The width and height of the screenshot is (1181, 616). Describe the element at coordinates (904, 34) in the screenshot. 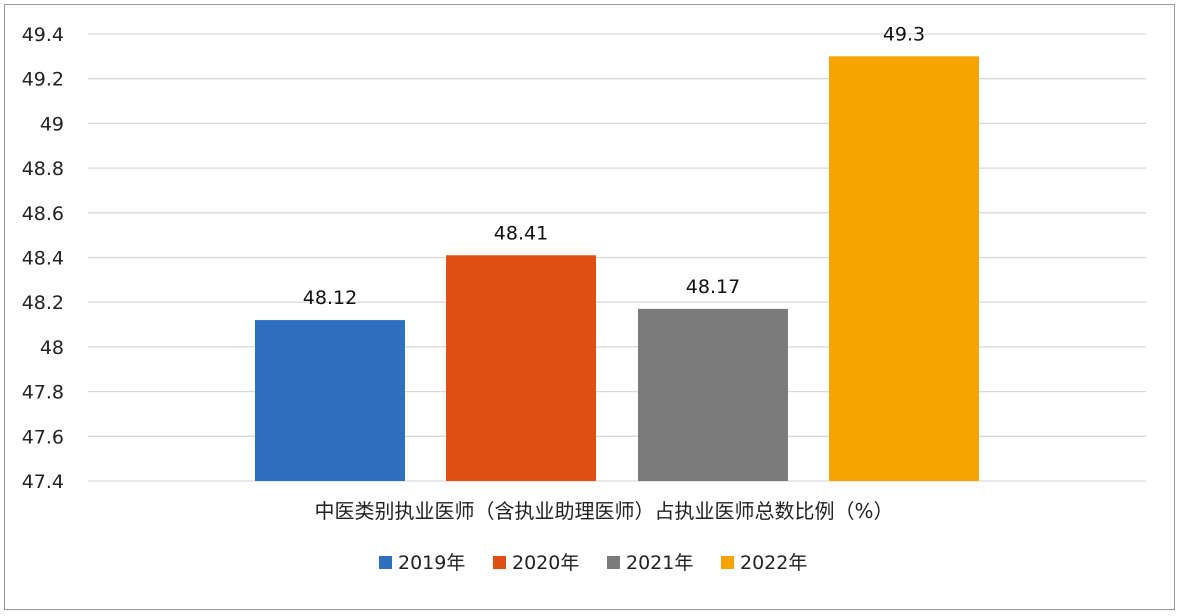

I see `data-label: 49.3` at that location.